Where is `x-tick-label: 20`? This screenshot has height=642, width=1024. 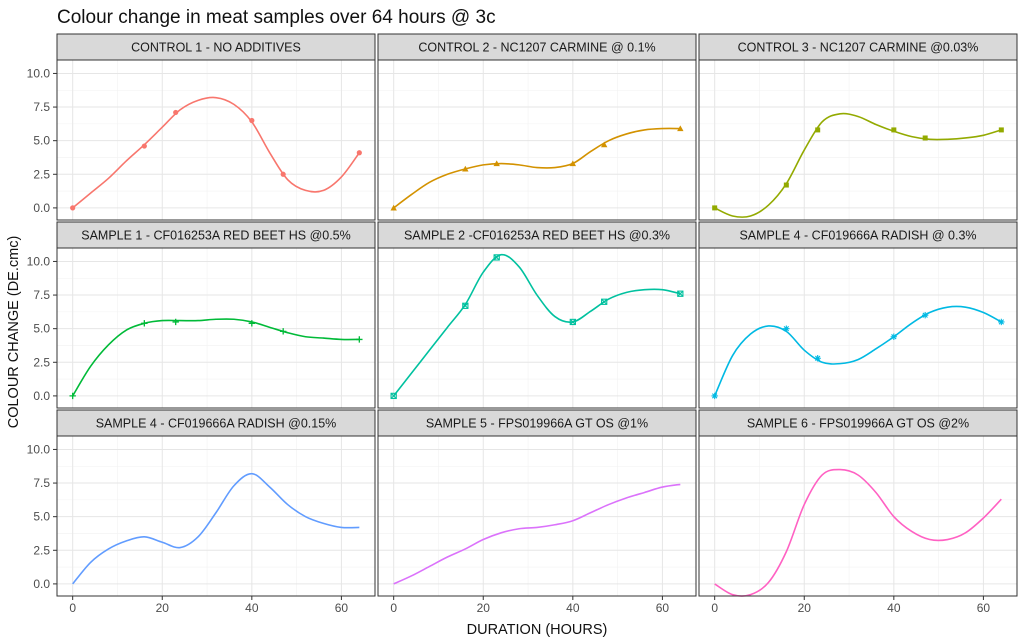
x-tick-label: 20 is located at coordinates (163, 608).